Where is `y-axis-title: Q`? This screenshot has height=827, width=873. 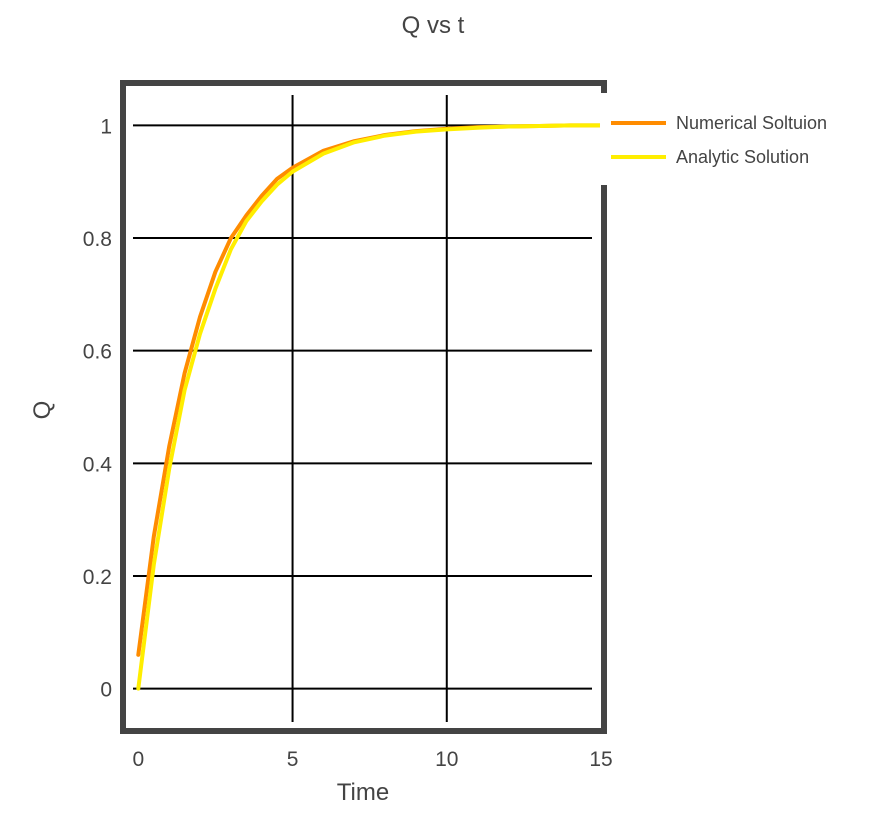
y-axis-title: Q is located at coordinates (42, 410).